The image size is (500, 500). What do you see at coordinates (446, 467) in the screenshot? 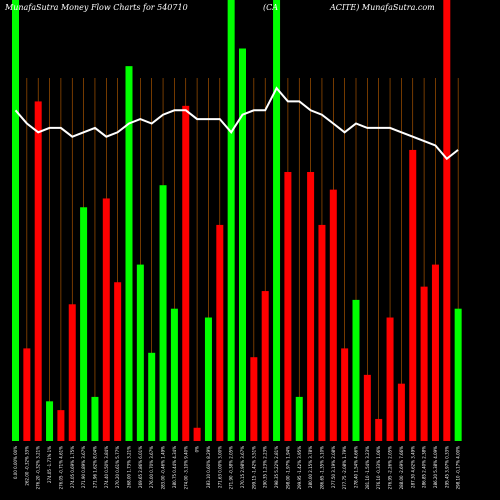
I see `x-tick-label: 295.45 3.97% 0.33%` at bounding box center [446, 467].